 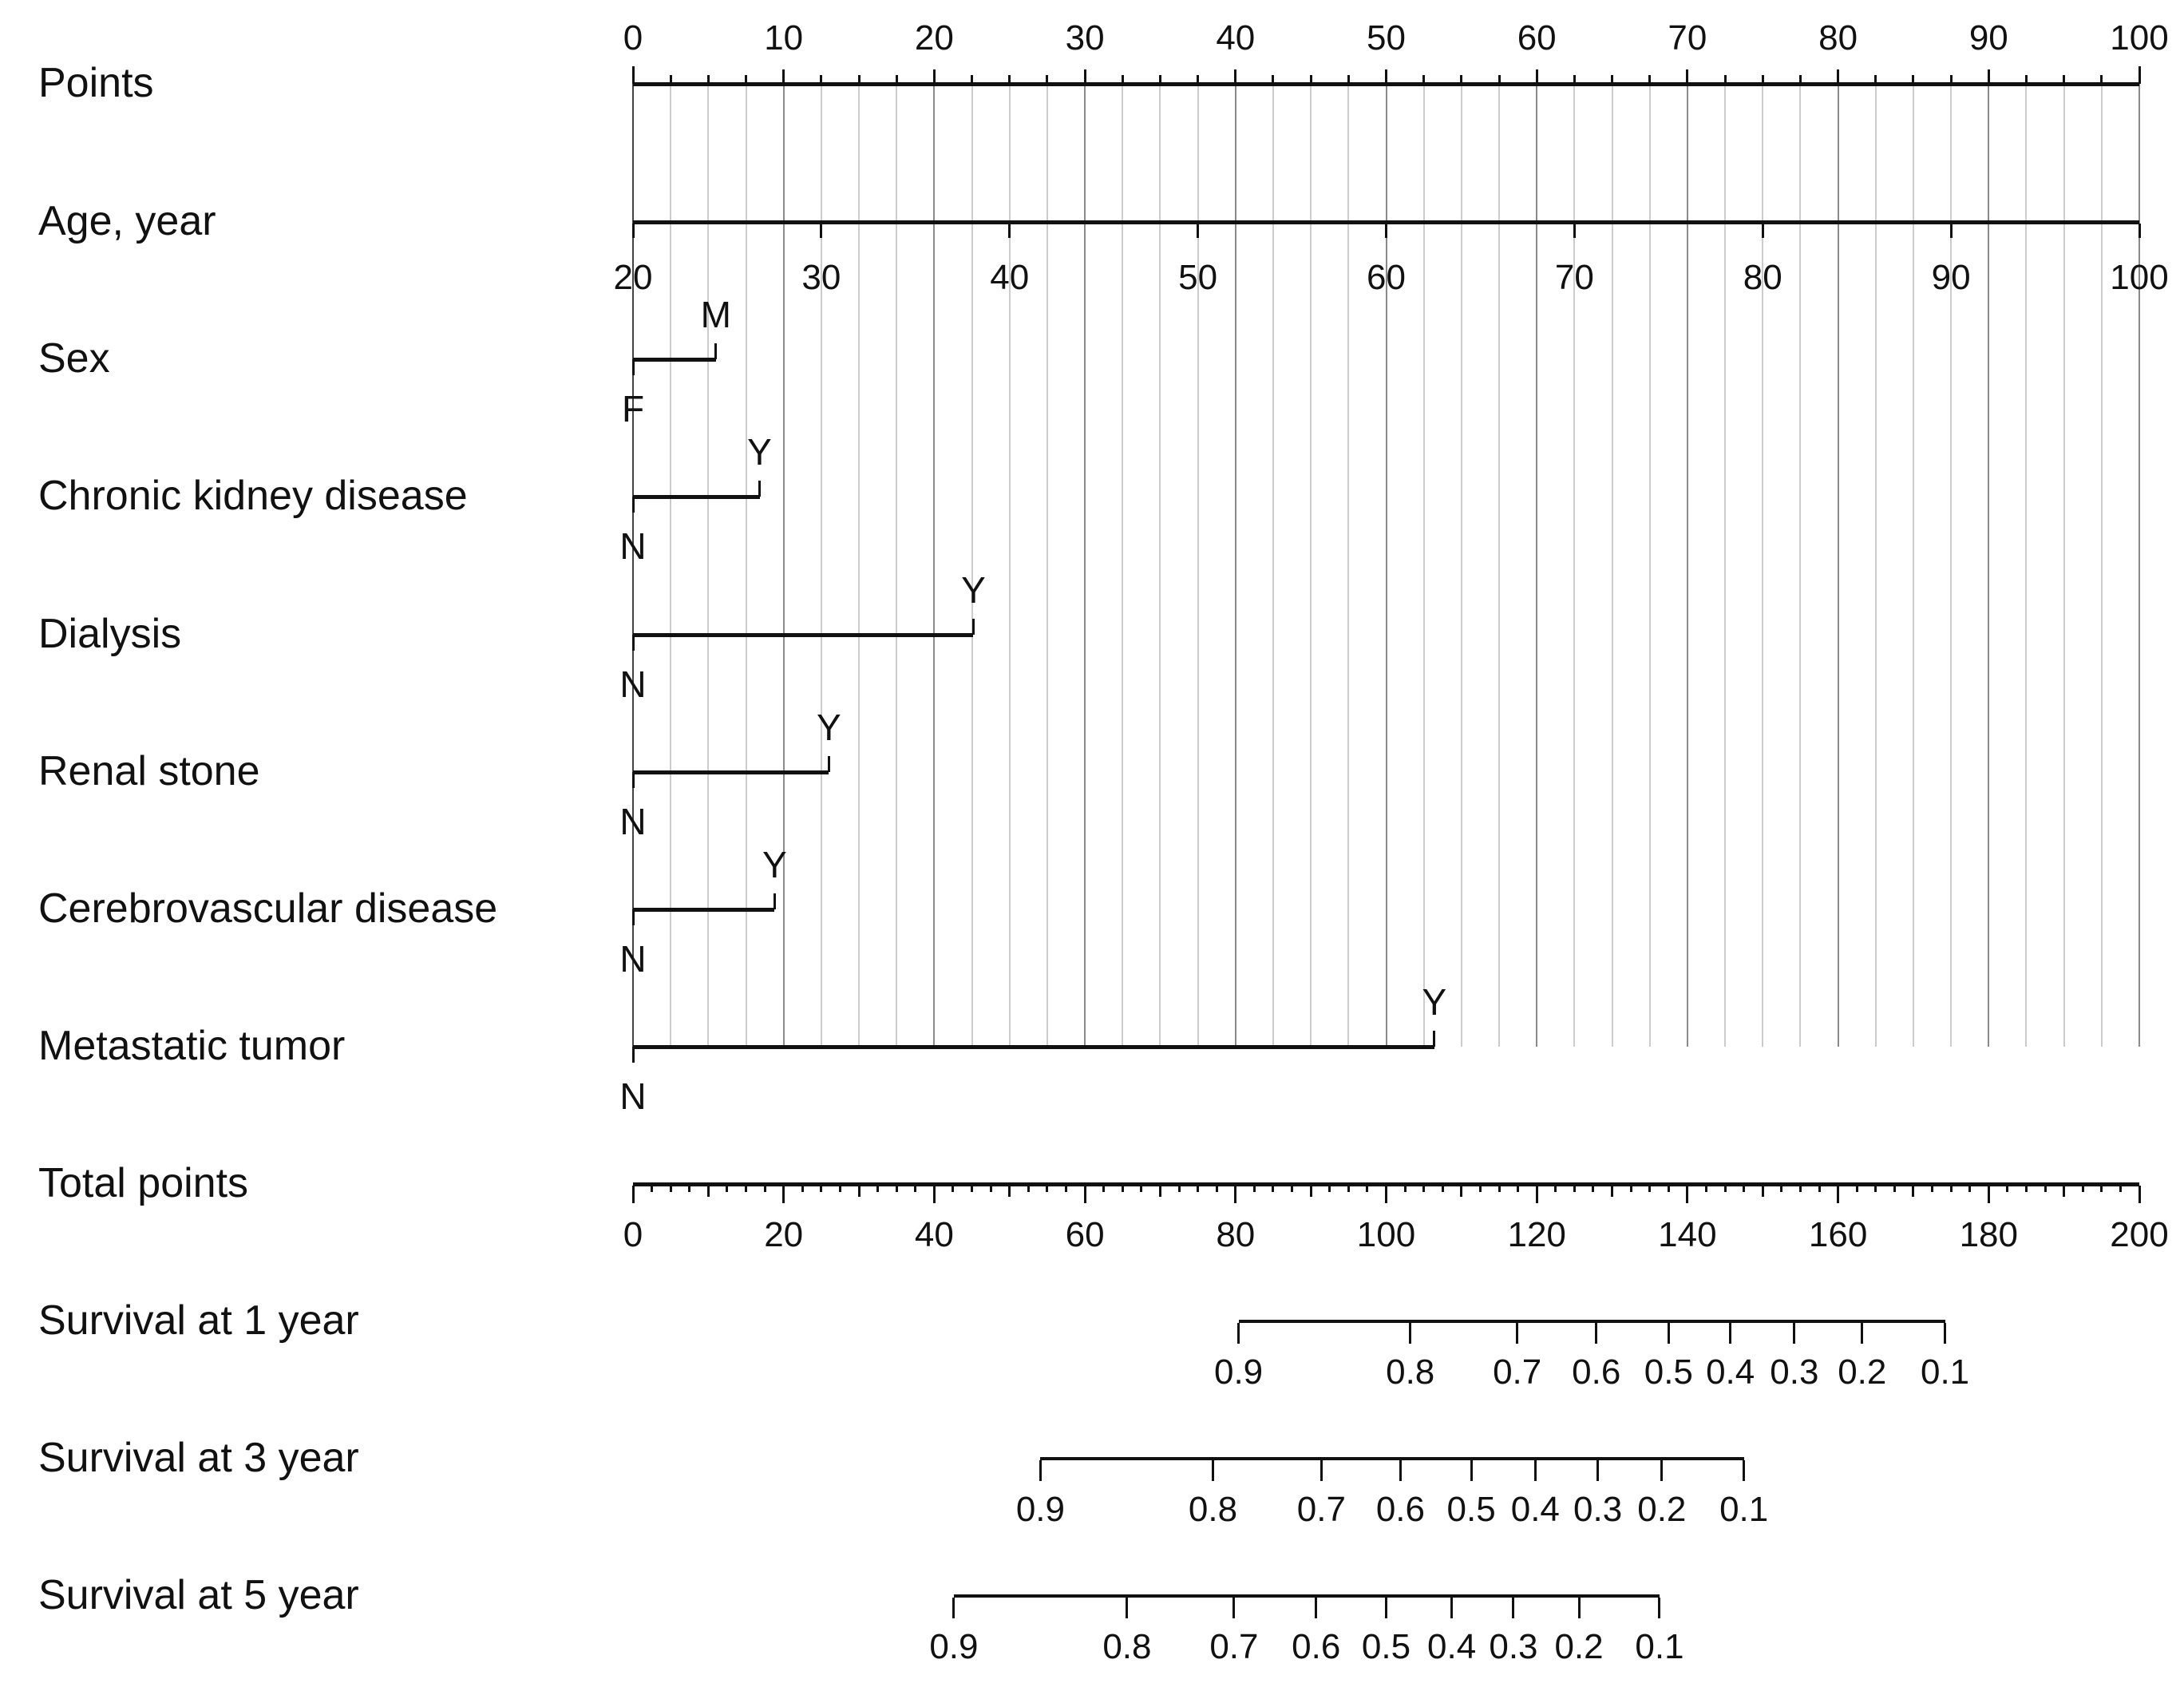 I want to click on total-points-tick-label: 160, so click(x=1838, y=1234).